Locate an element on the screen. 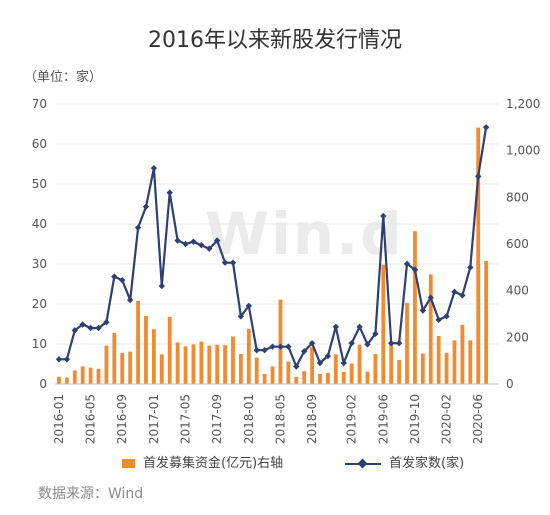 The image size is (550, 515). x-tick-label: 2017-01 is located at coordinates (154, 419).